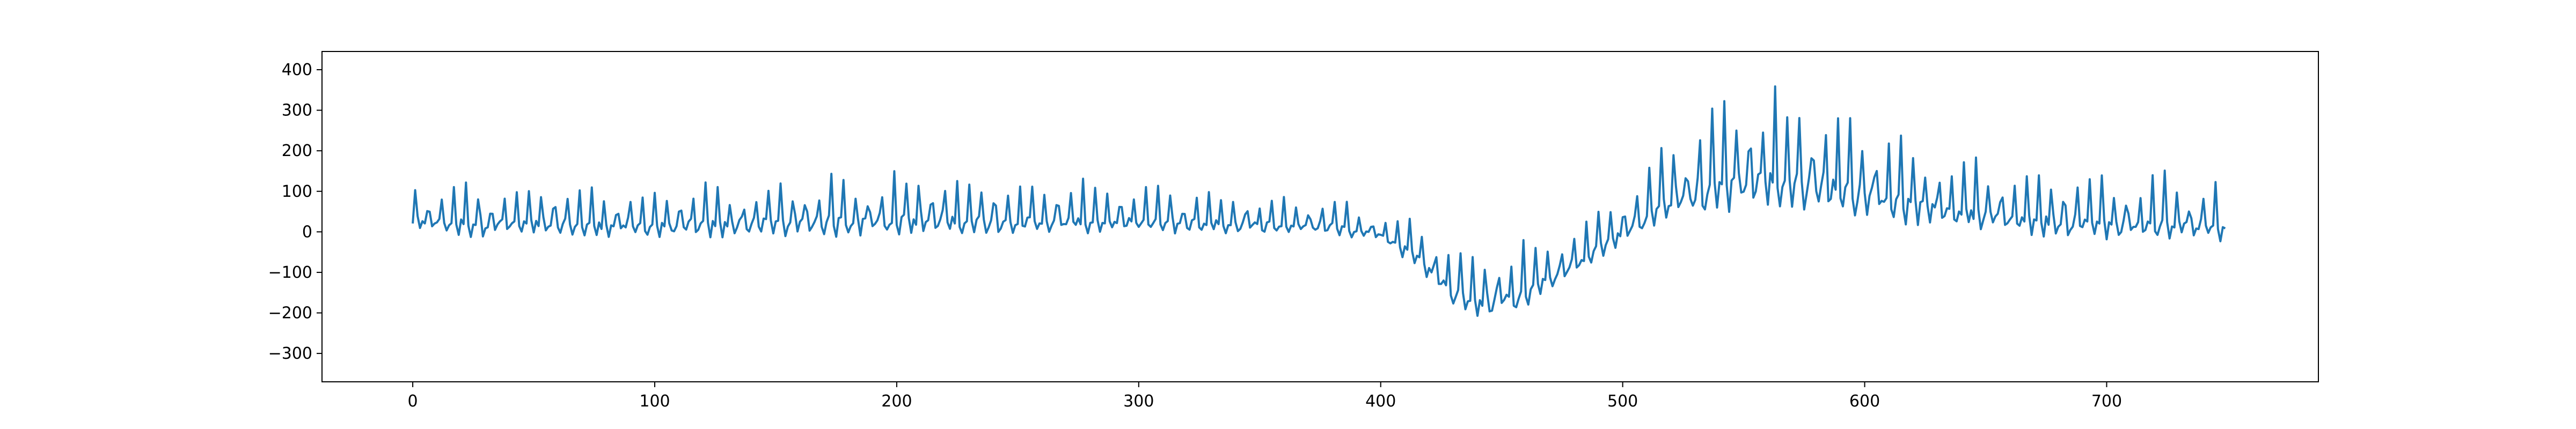  Describe the element at coordinates (413, 401) in the screenshot. I see `x-tick-label: 0` at that location.